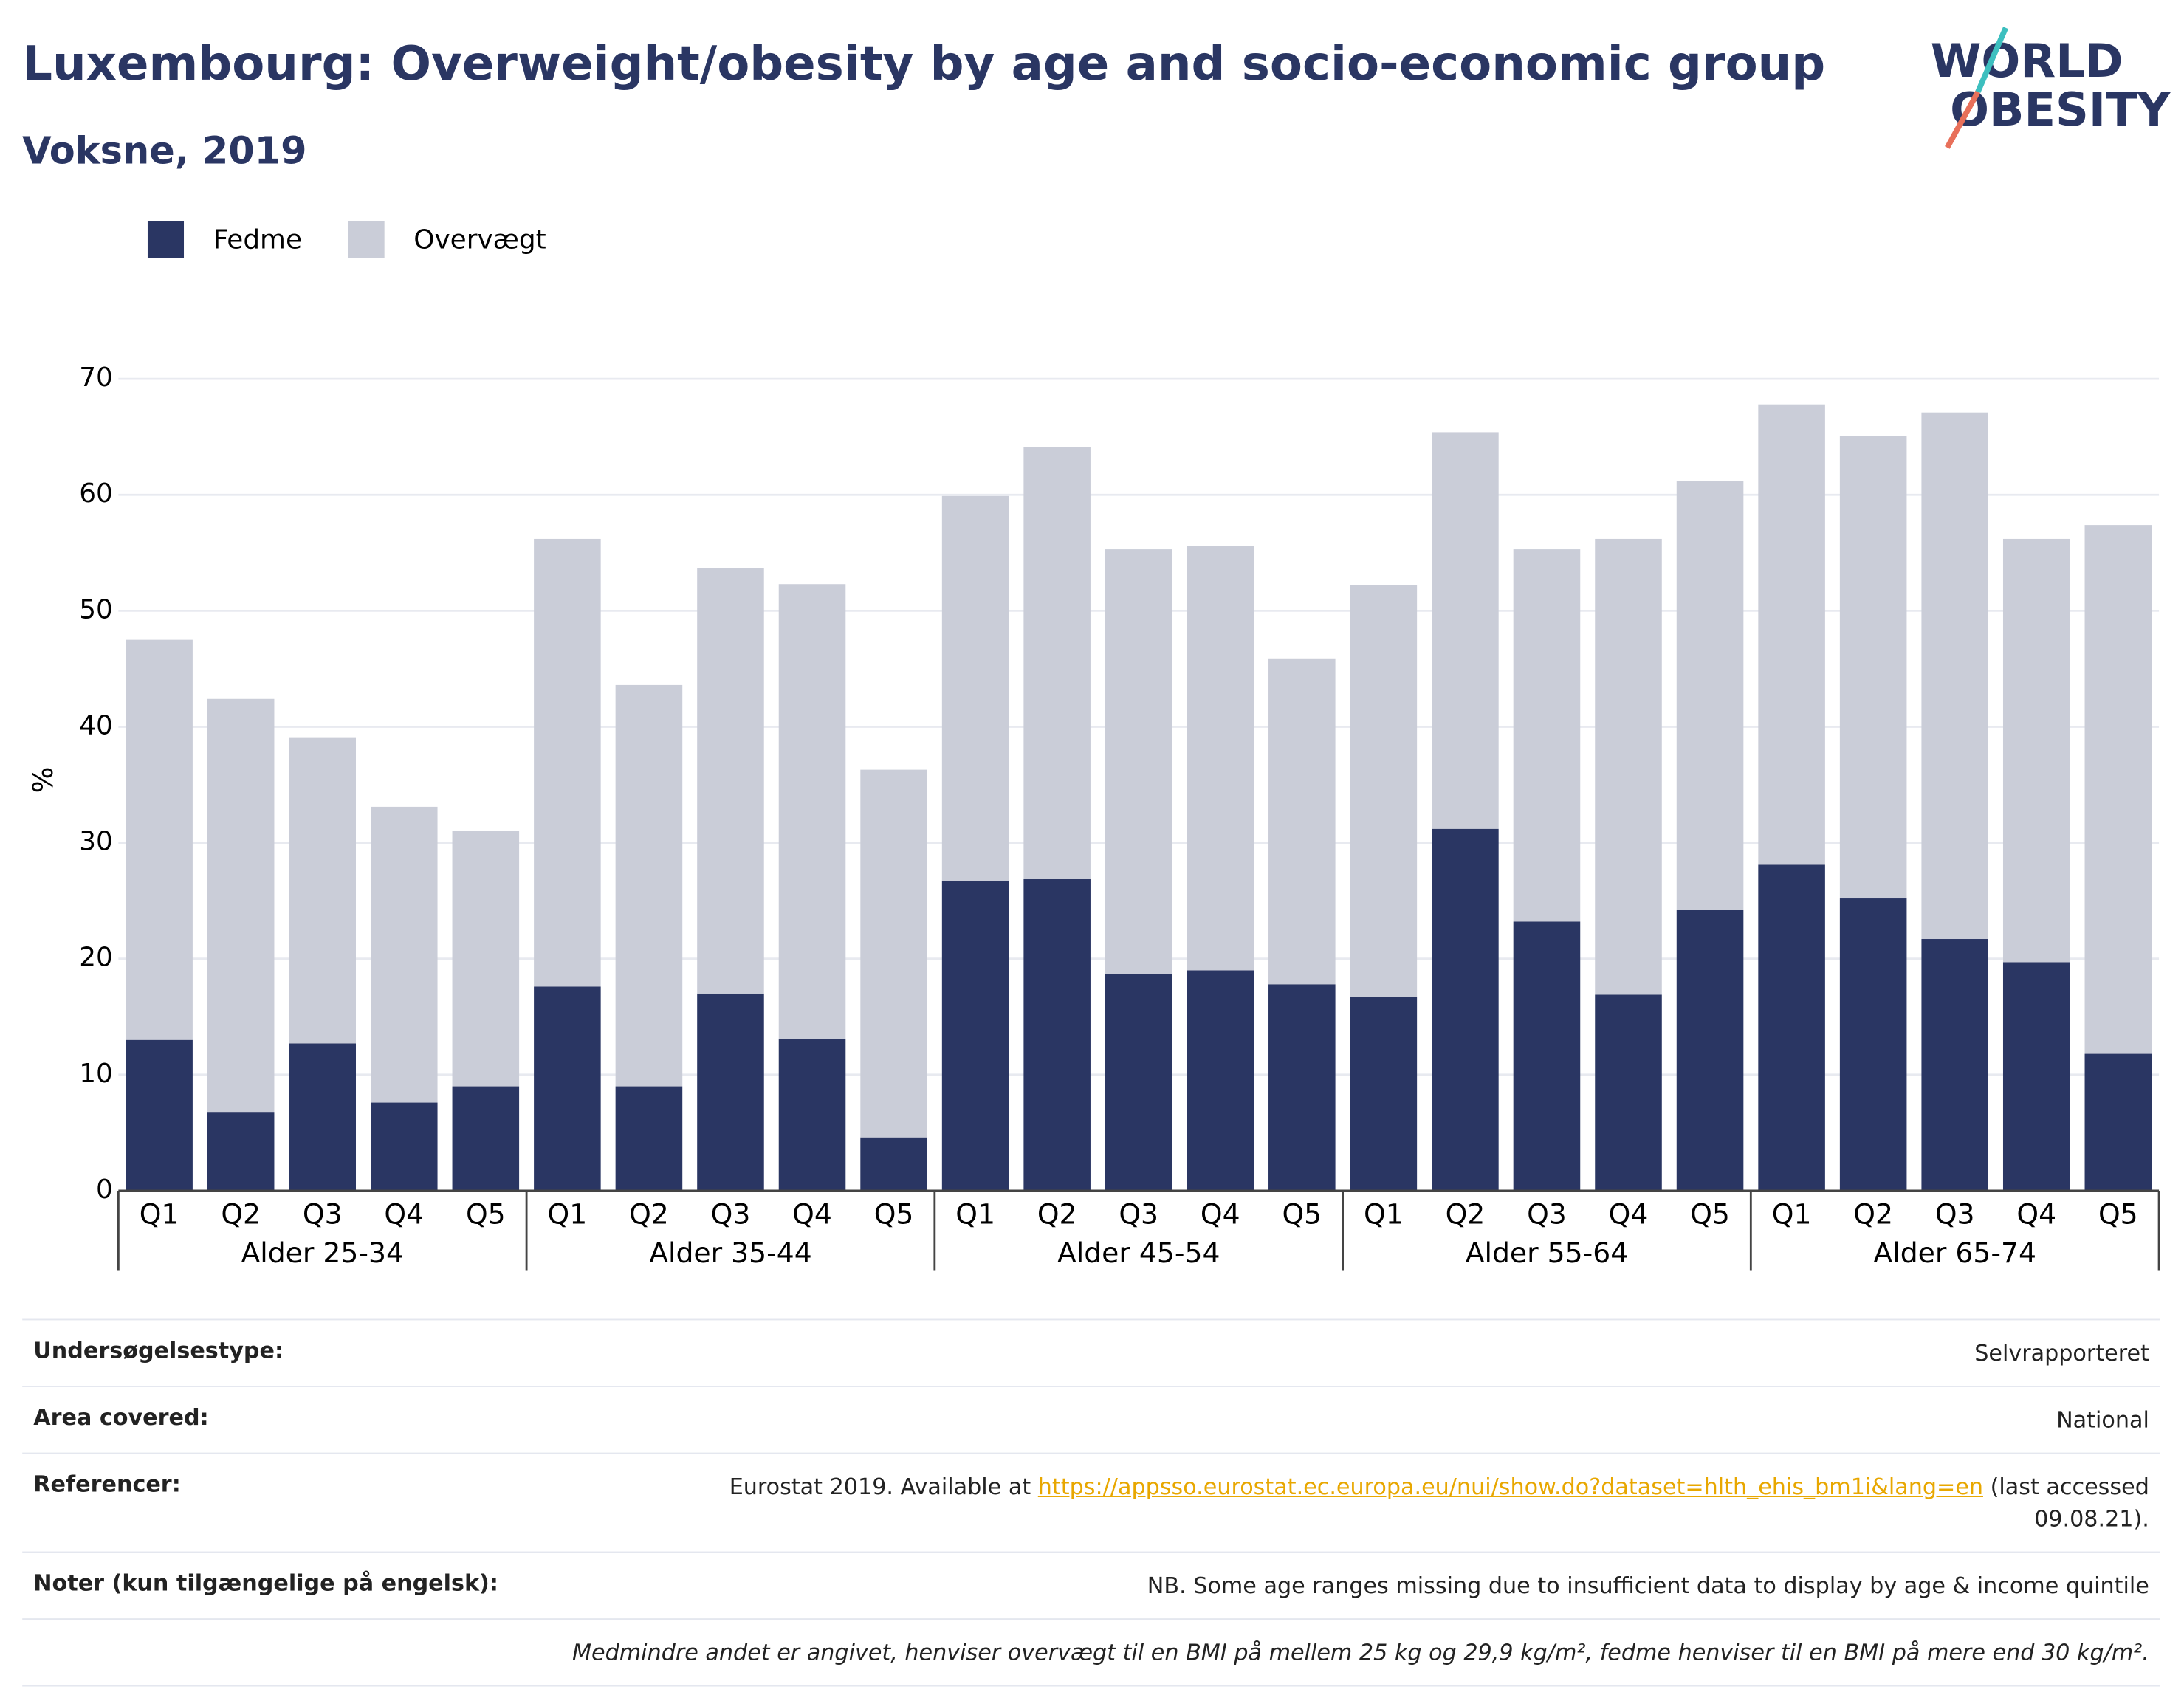 The image size is (2184, 1695). I want to click on x-group-label: Alder 35-44, so click(731, 1253).